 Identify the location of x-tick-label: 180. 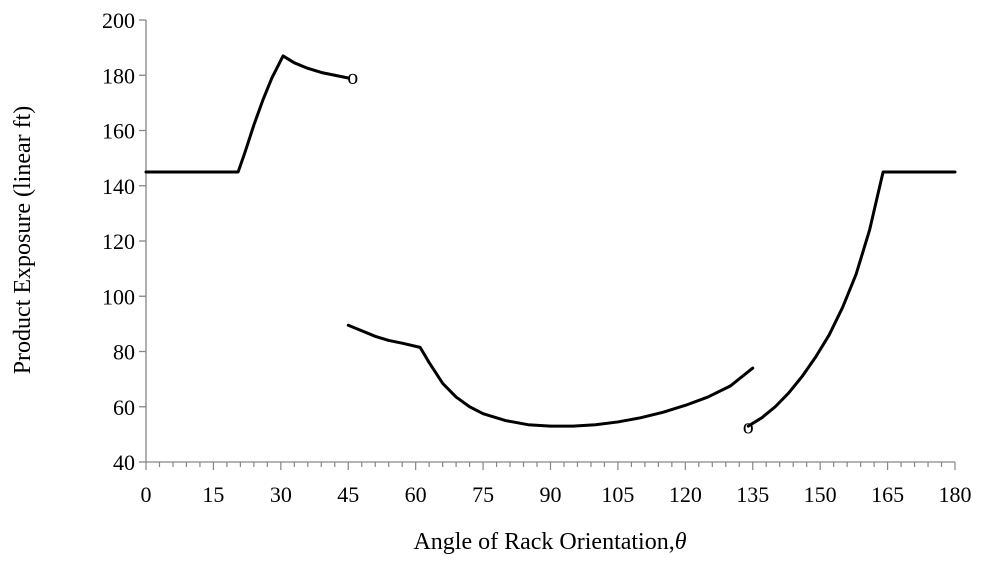
(955, 494).